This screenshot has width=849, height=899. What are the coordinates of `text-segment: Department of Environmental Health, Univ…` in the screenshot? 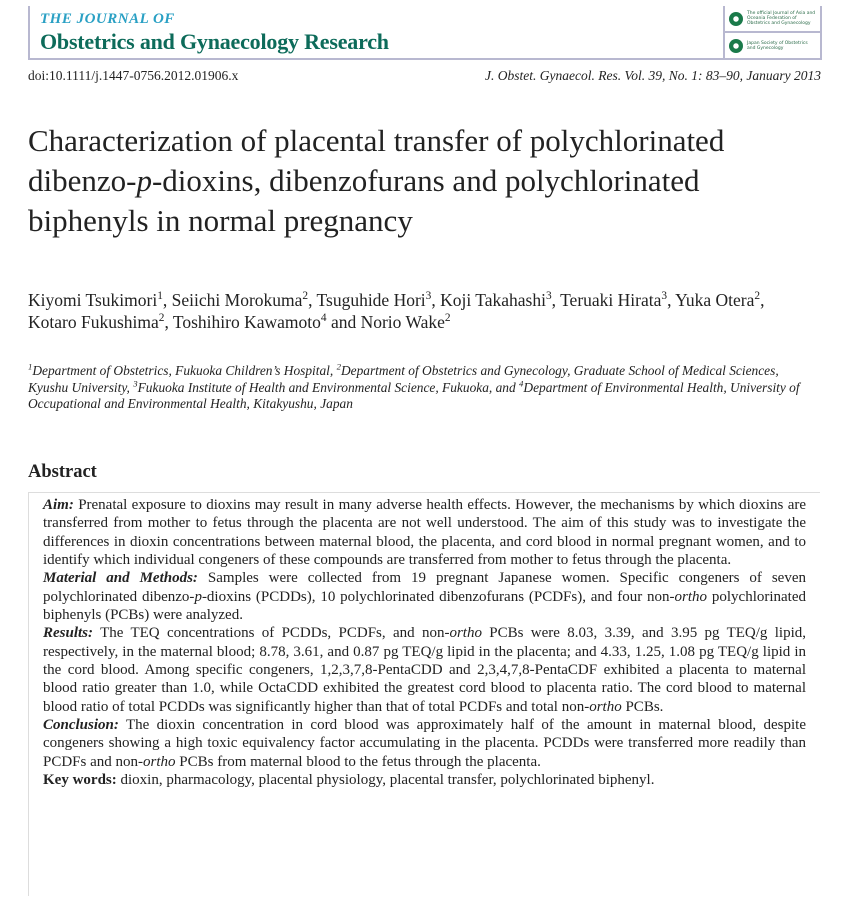 It's located at (414, 395).